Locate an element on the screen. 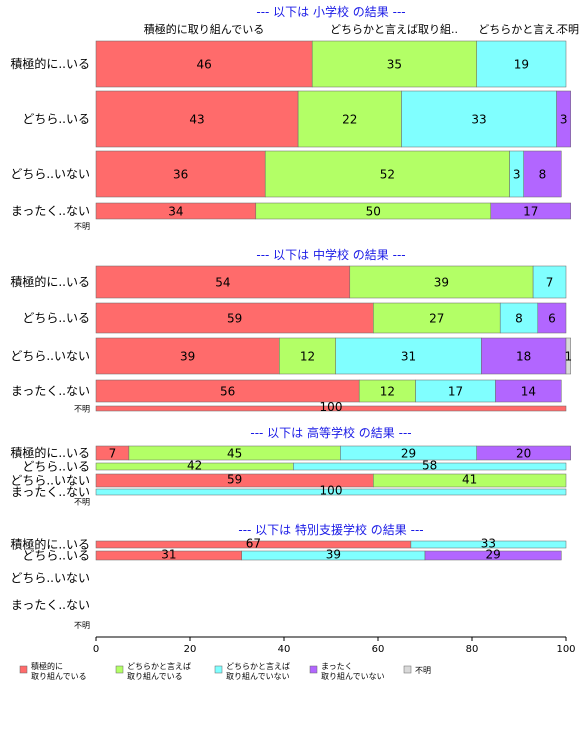 This screenshot has width=580, height=747. data-label: 42 is located at coordinates (194, 465).